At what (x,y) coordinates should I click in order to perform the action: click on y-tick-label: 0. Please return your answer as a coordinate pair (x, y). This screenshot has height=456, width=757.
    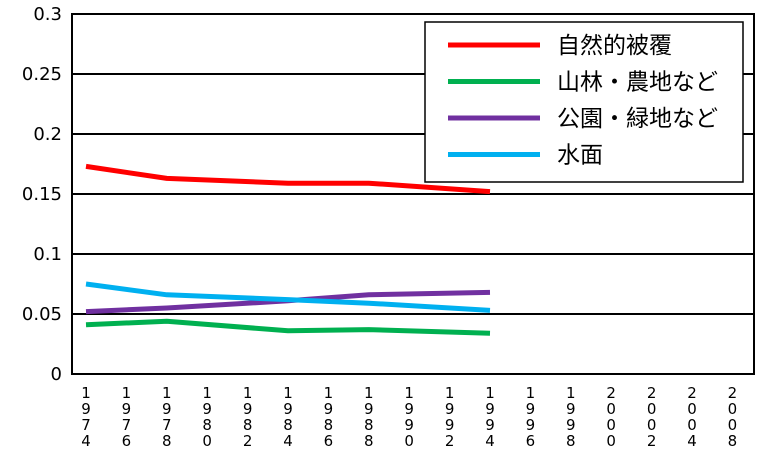
    Looking at the image, I should click on (56, 374).